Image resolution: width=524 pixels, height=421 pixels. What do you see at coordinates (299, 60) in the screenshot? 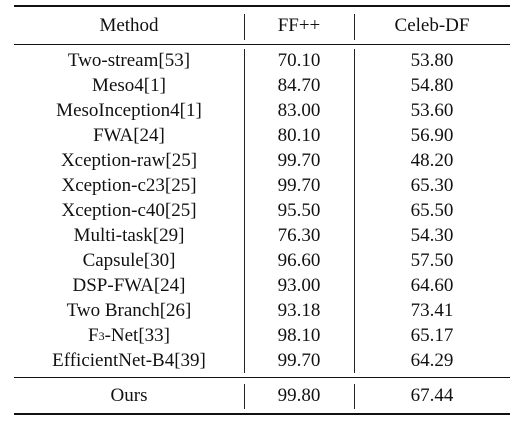
I see `ffpp-cell: 70.10` at bounding box center [299, 60].